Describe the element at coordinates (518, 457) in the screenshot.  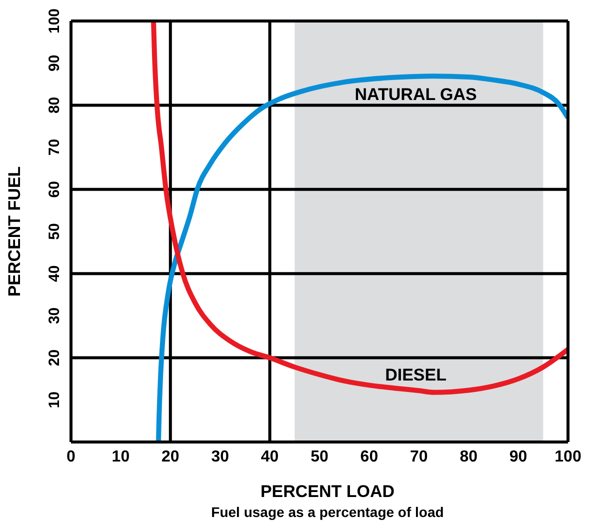
I see `x-tick-label: 90` at that location.